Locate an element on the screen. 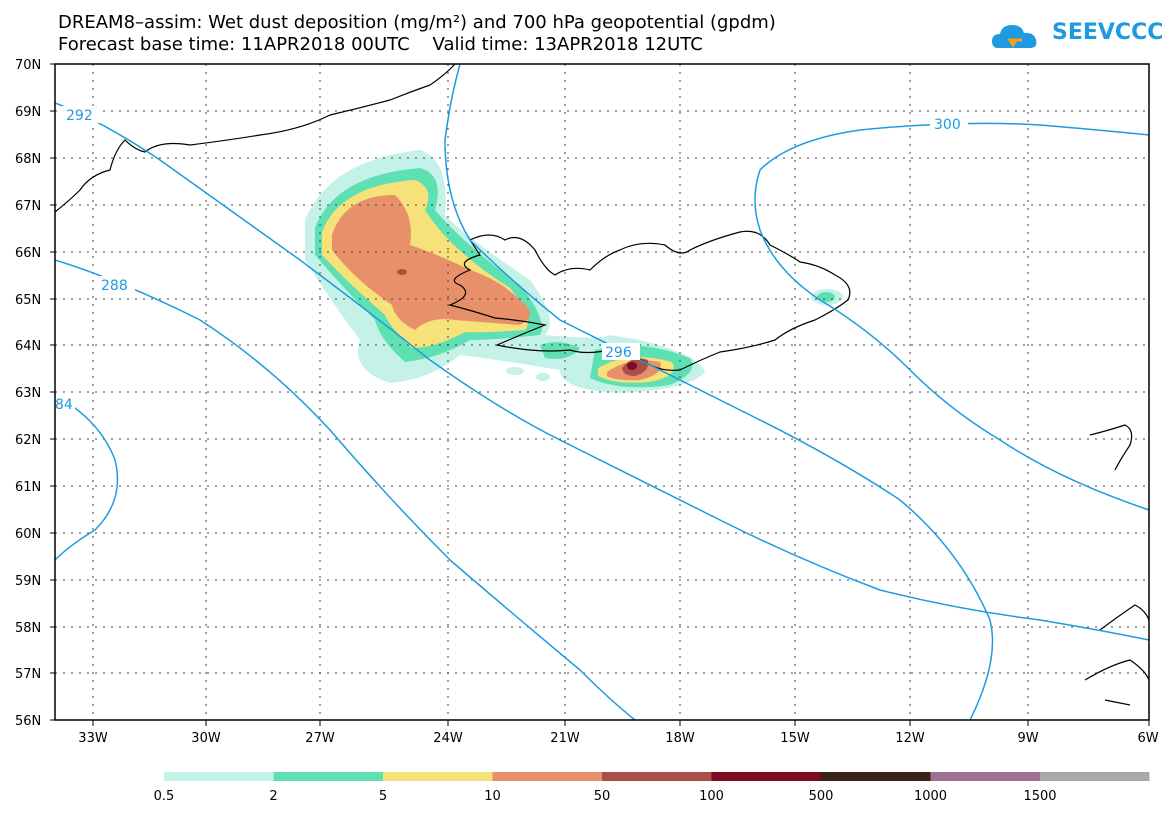 The height and width of the screenshot is (815, 1175). colorbar-label: 5 is located at coordinates (383, 796).